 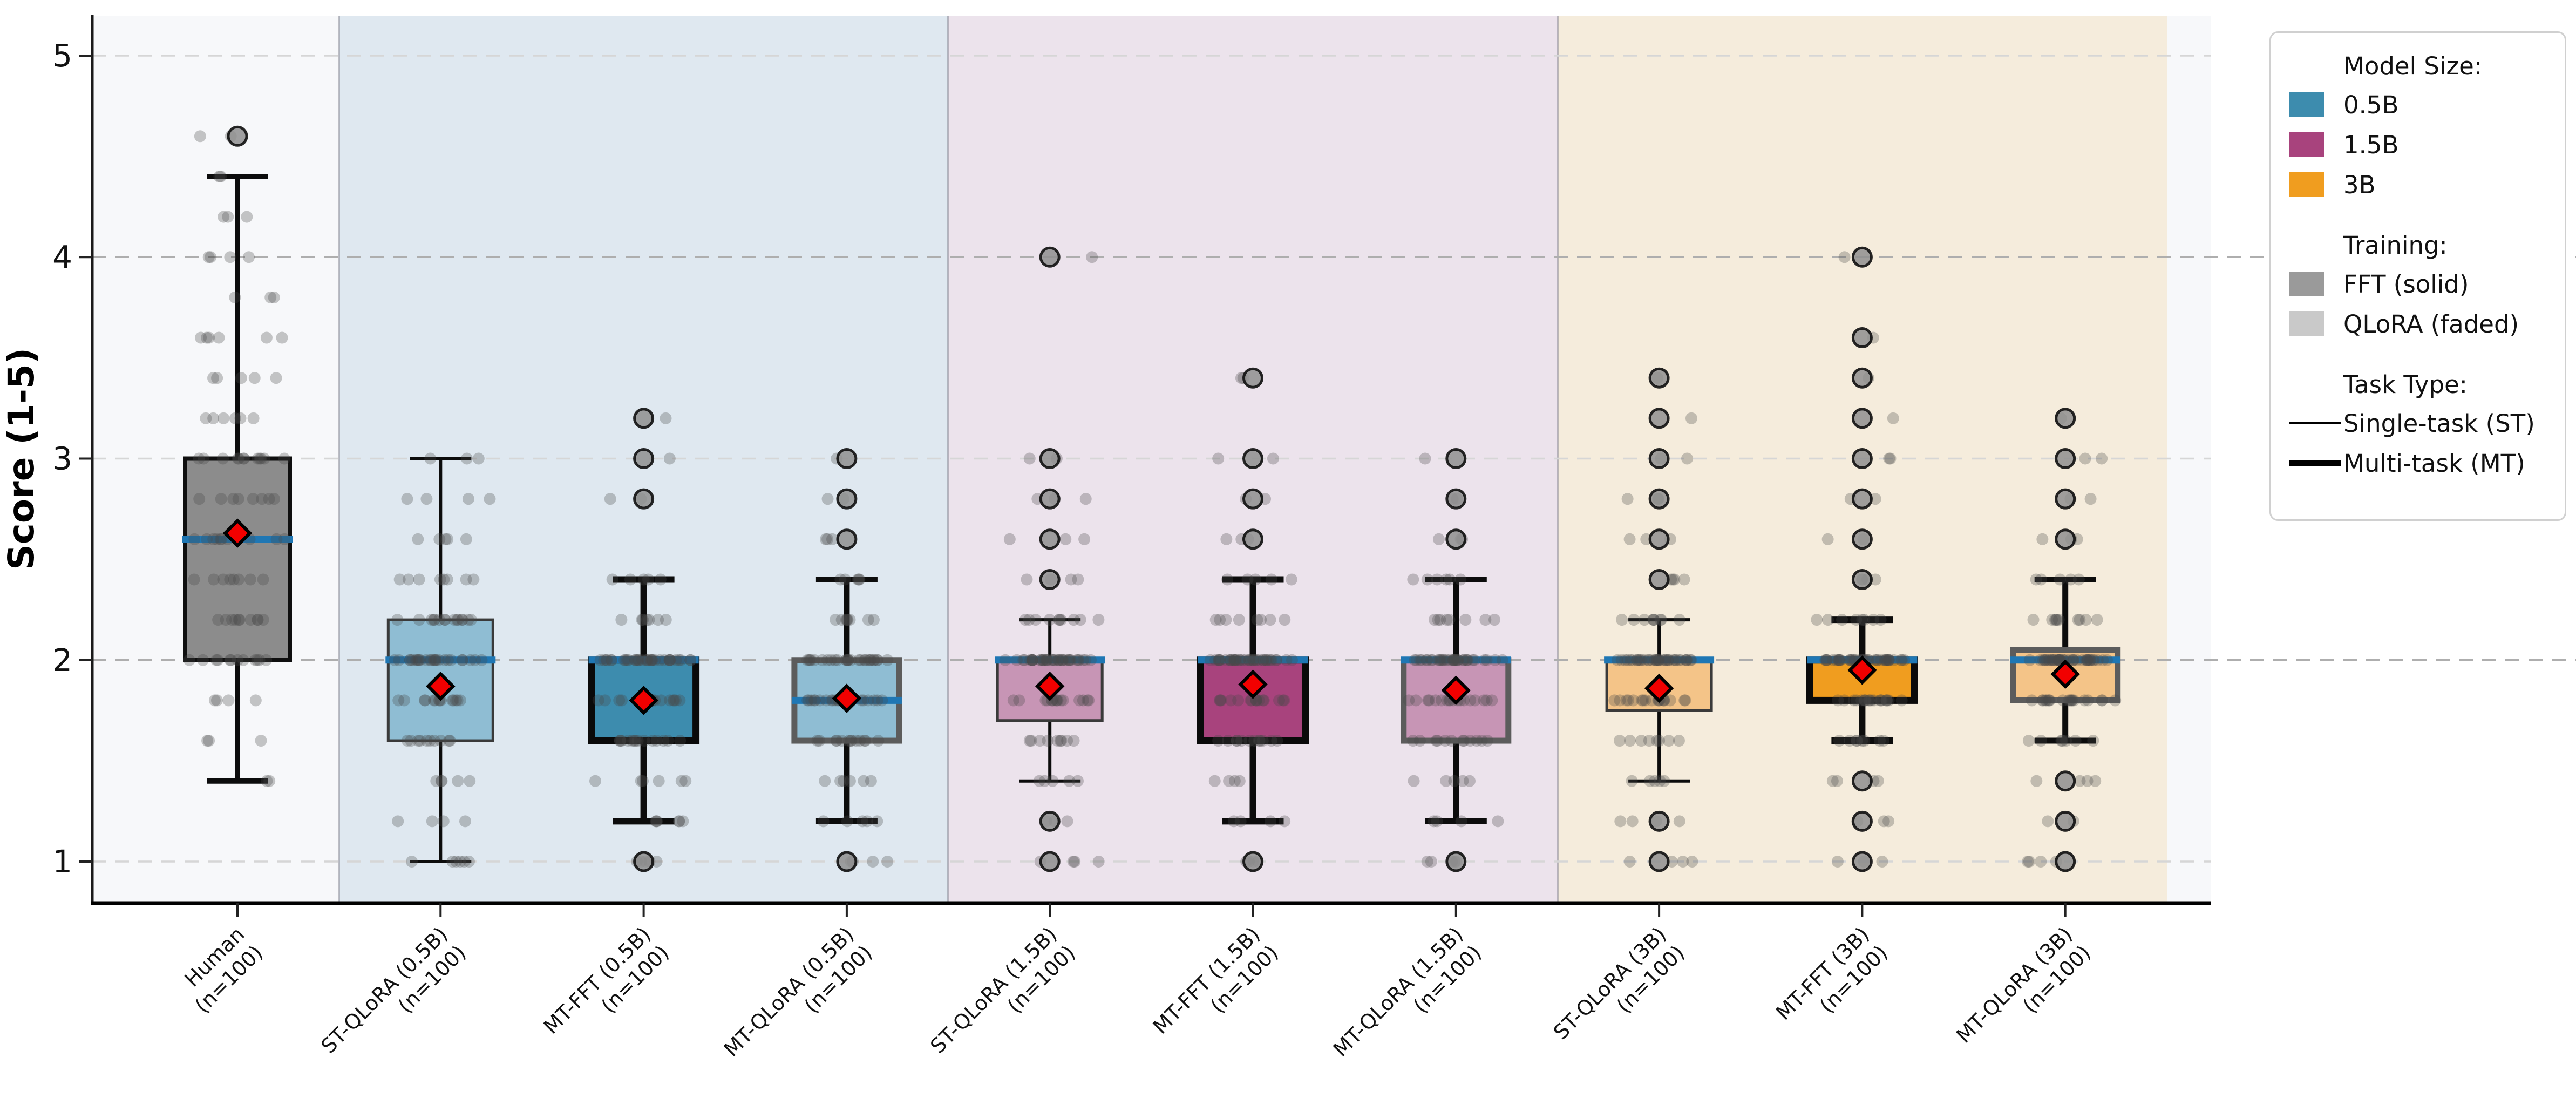 I want to click on legend-item-1-5b: 1.5B, so click(x=2427, y=145).